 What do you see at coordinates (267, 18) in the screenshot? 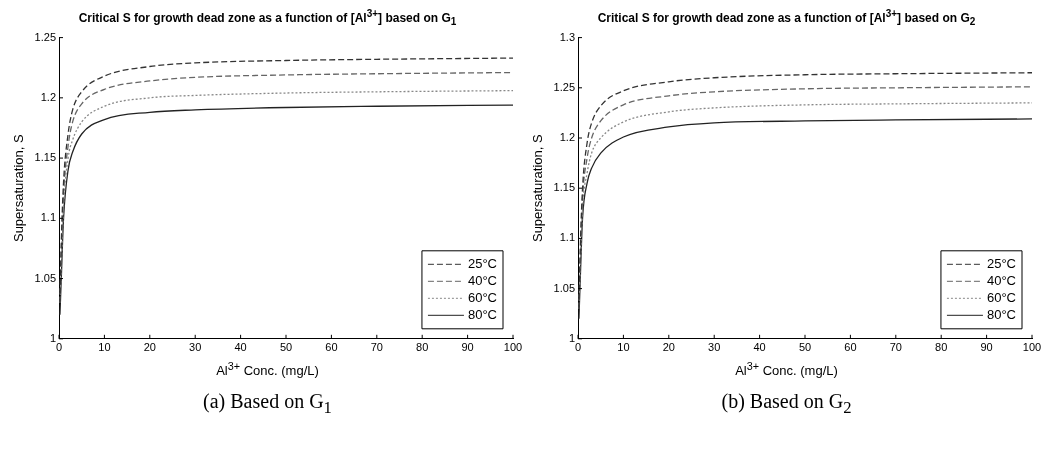
I see `chart-title: Critical S for growth dead zone as a function of [Al$^{3+}$] based on G$_{1}$` at bounding box center [267, 18].